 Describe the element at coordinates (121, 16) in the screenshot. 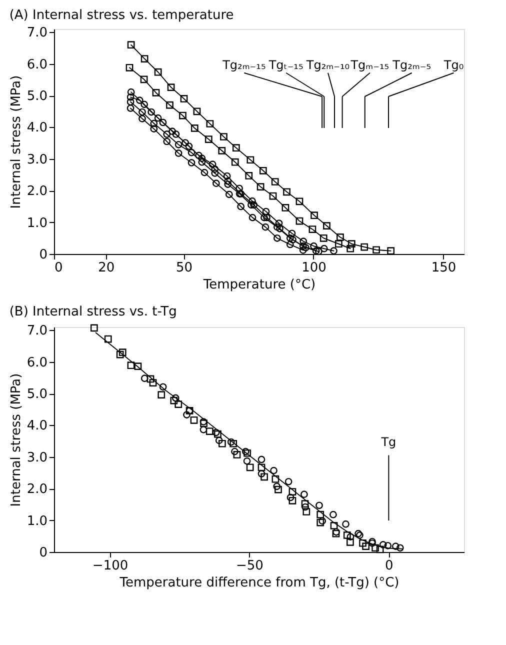

I see `chart-title: (A) Internal stress vs. temperature` at that location.